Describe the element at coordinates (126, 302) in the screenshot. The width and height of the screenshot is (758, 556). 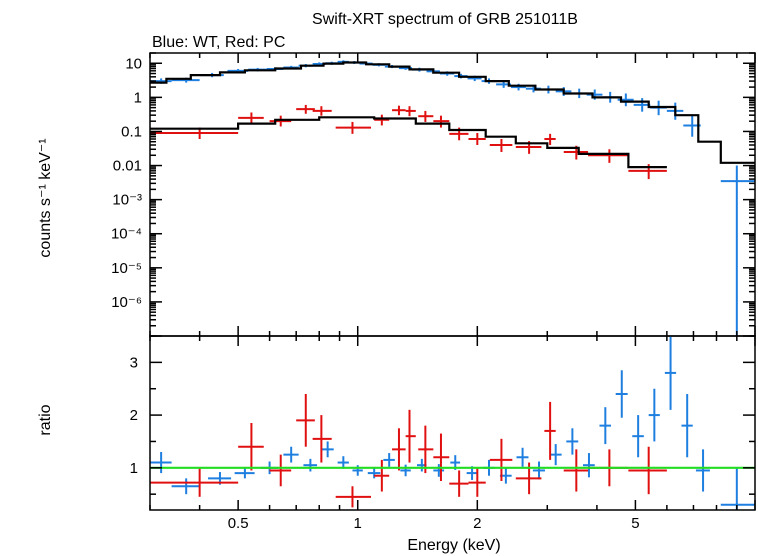
I see `spectrum-y-tick-label-7: 10⁻⁶` at that location.